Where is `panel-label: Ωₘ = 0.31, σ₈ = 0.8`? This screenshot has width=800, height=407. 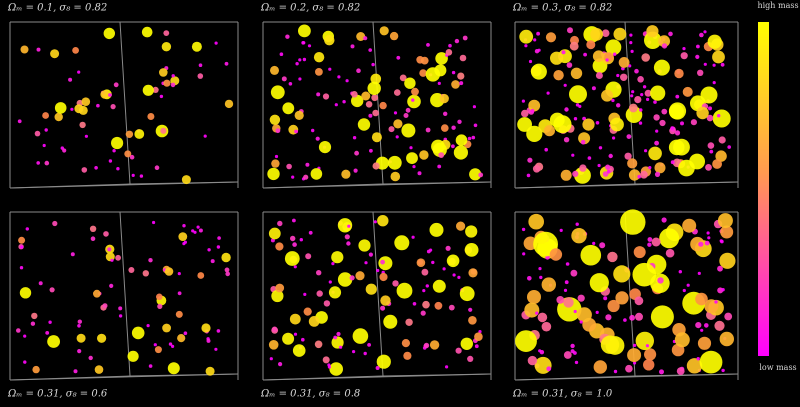
panel-label: Ωₘ = 0.31, σ₈ = 0.8 is located at coordinates (310, 394).